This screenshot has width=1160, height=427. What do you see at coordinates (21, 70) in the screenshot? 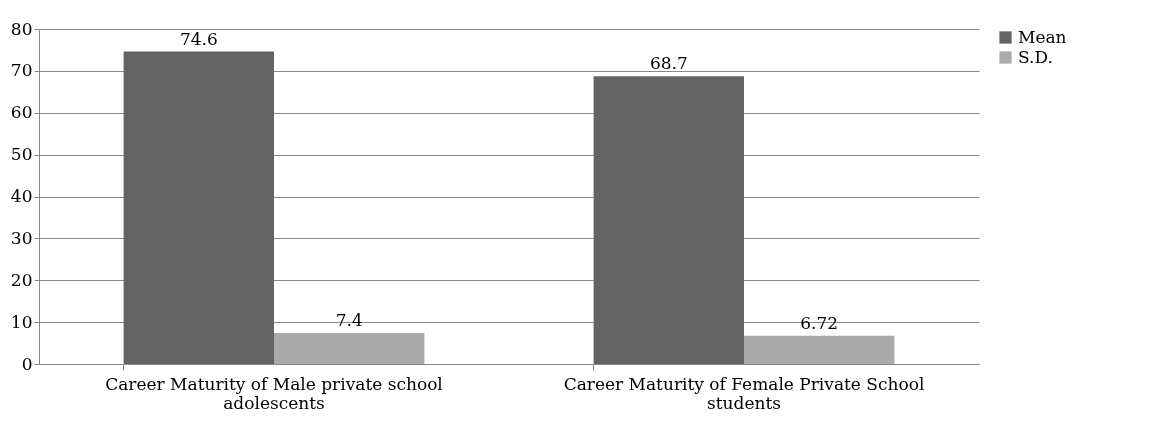
I see `y-tick-label: 70` at bounding box center [21, 70].